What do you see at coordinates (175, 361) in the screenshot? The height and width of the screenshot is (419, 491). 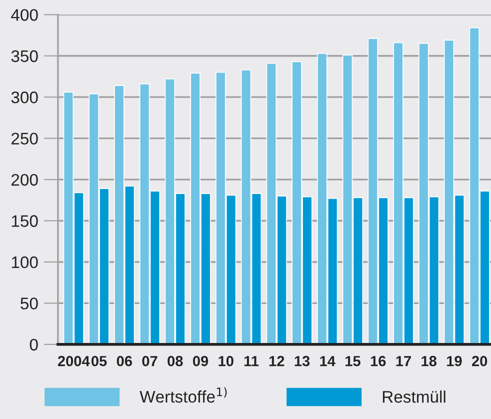 I see `x-tick-label: 08` at bounding box center [175, 361].